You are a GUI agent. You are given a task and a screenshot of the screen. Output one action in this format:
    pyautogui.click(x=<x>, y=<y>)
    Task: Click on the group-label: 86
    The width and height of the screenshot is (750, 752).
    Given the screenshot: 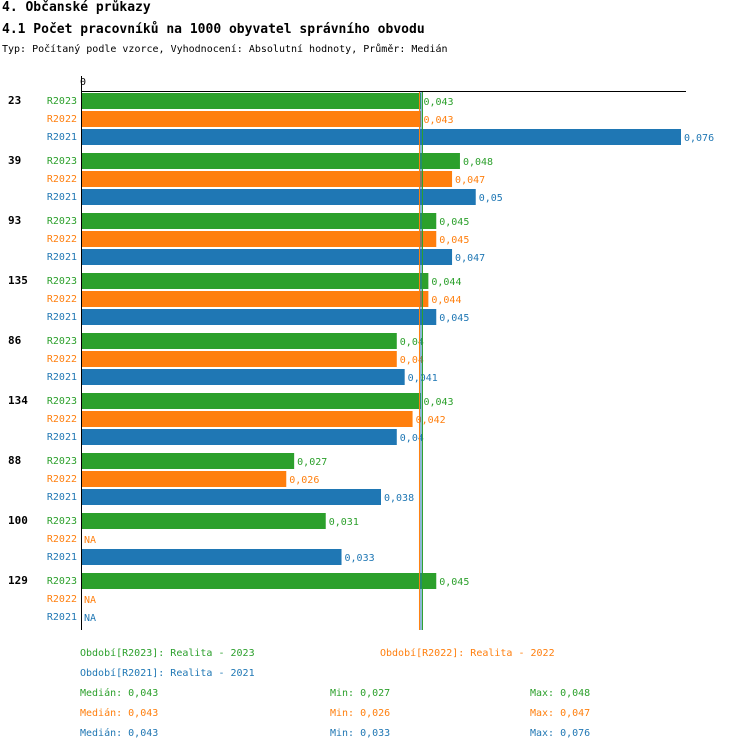 What is the action you would take?
    pyautogui.click(x=15, y=340)
    